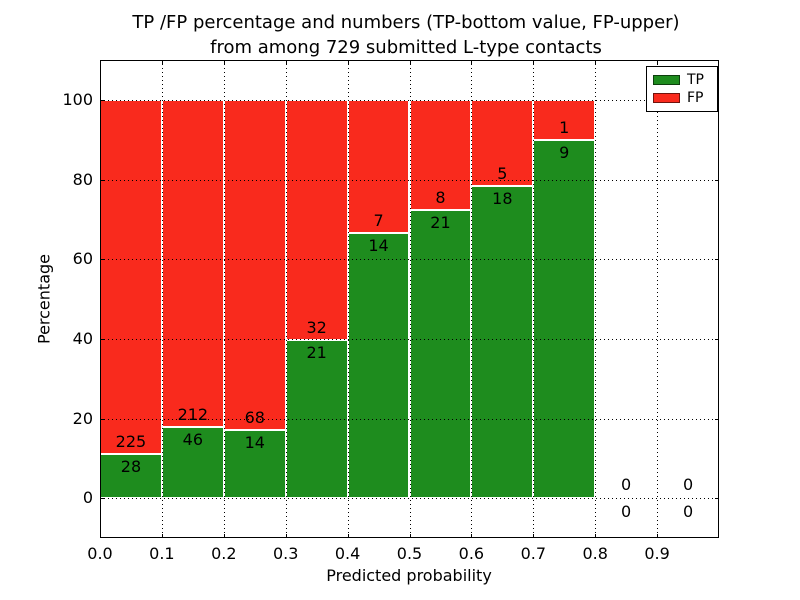  I want to click on legend: TP FP, so click(682, 89).